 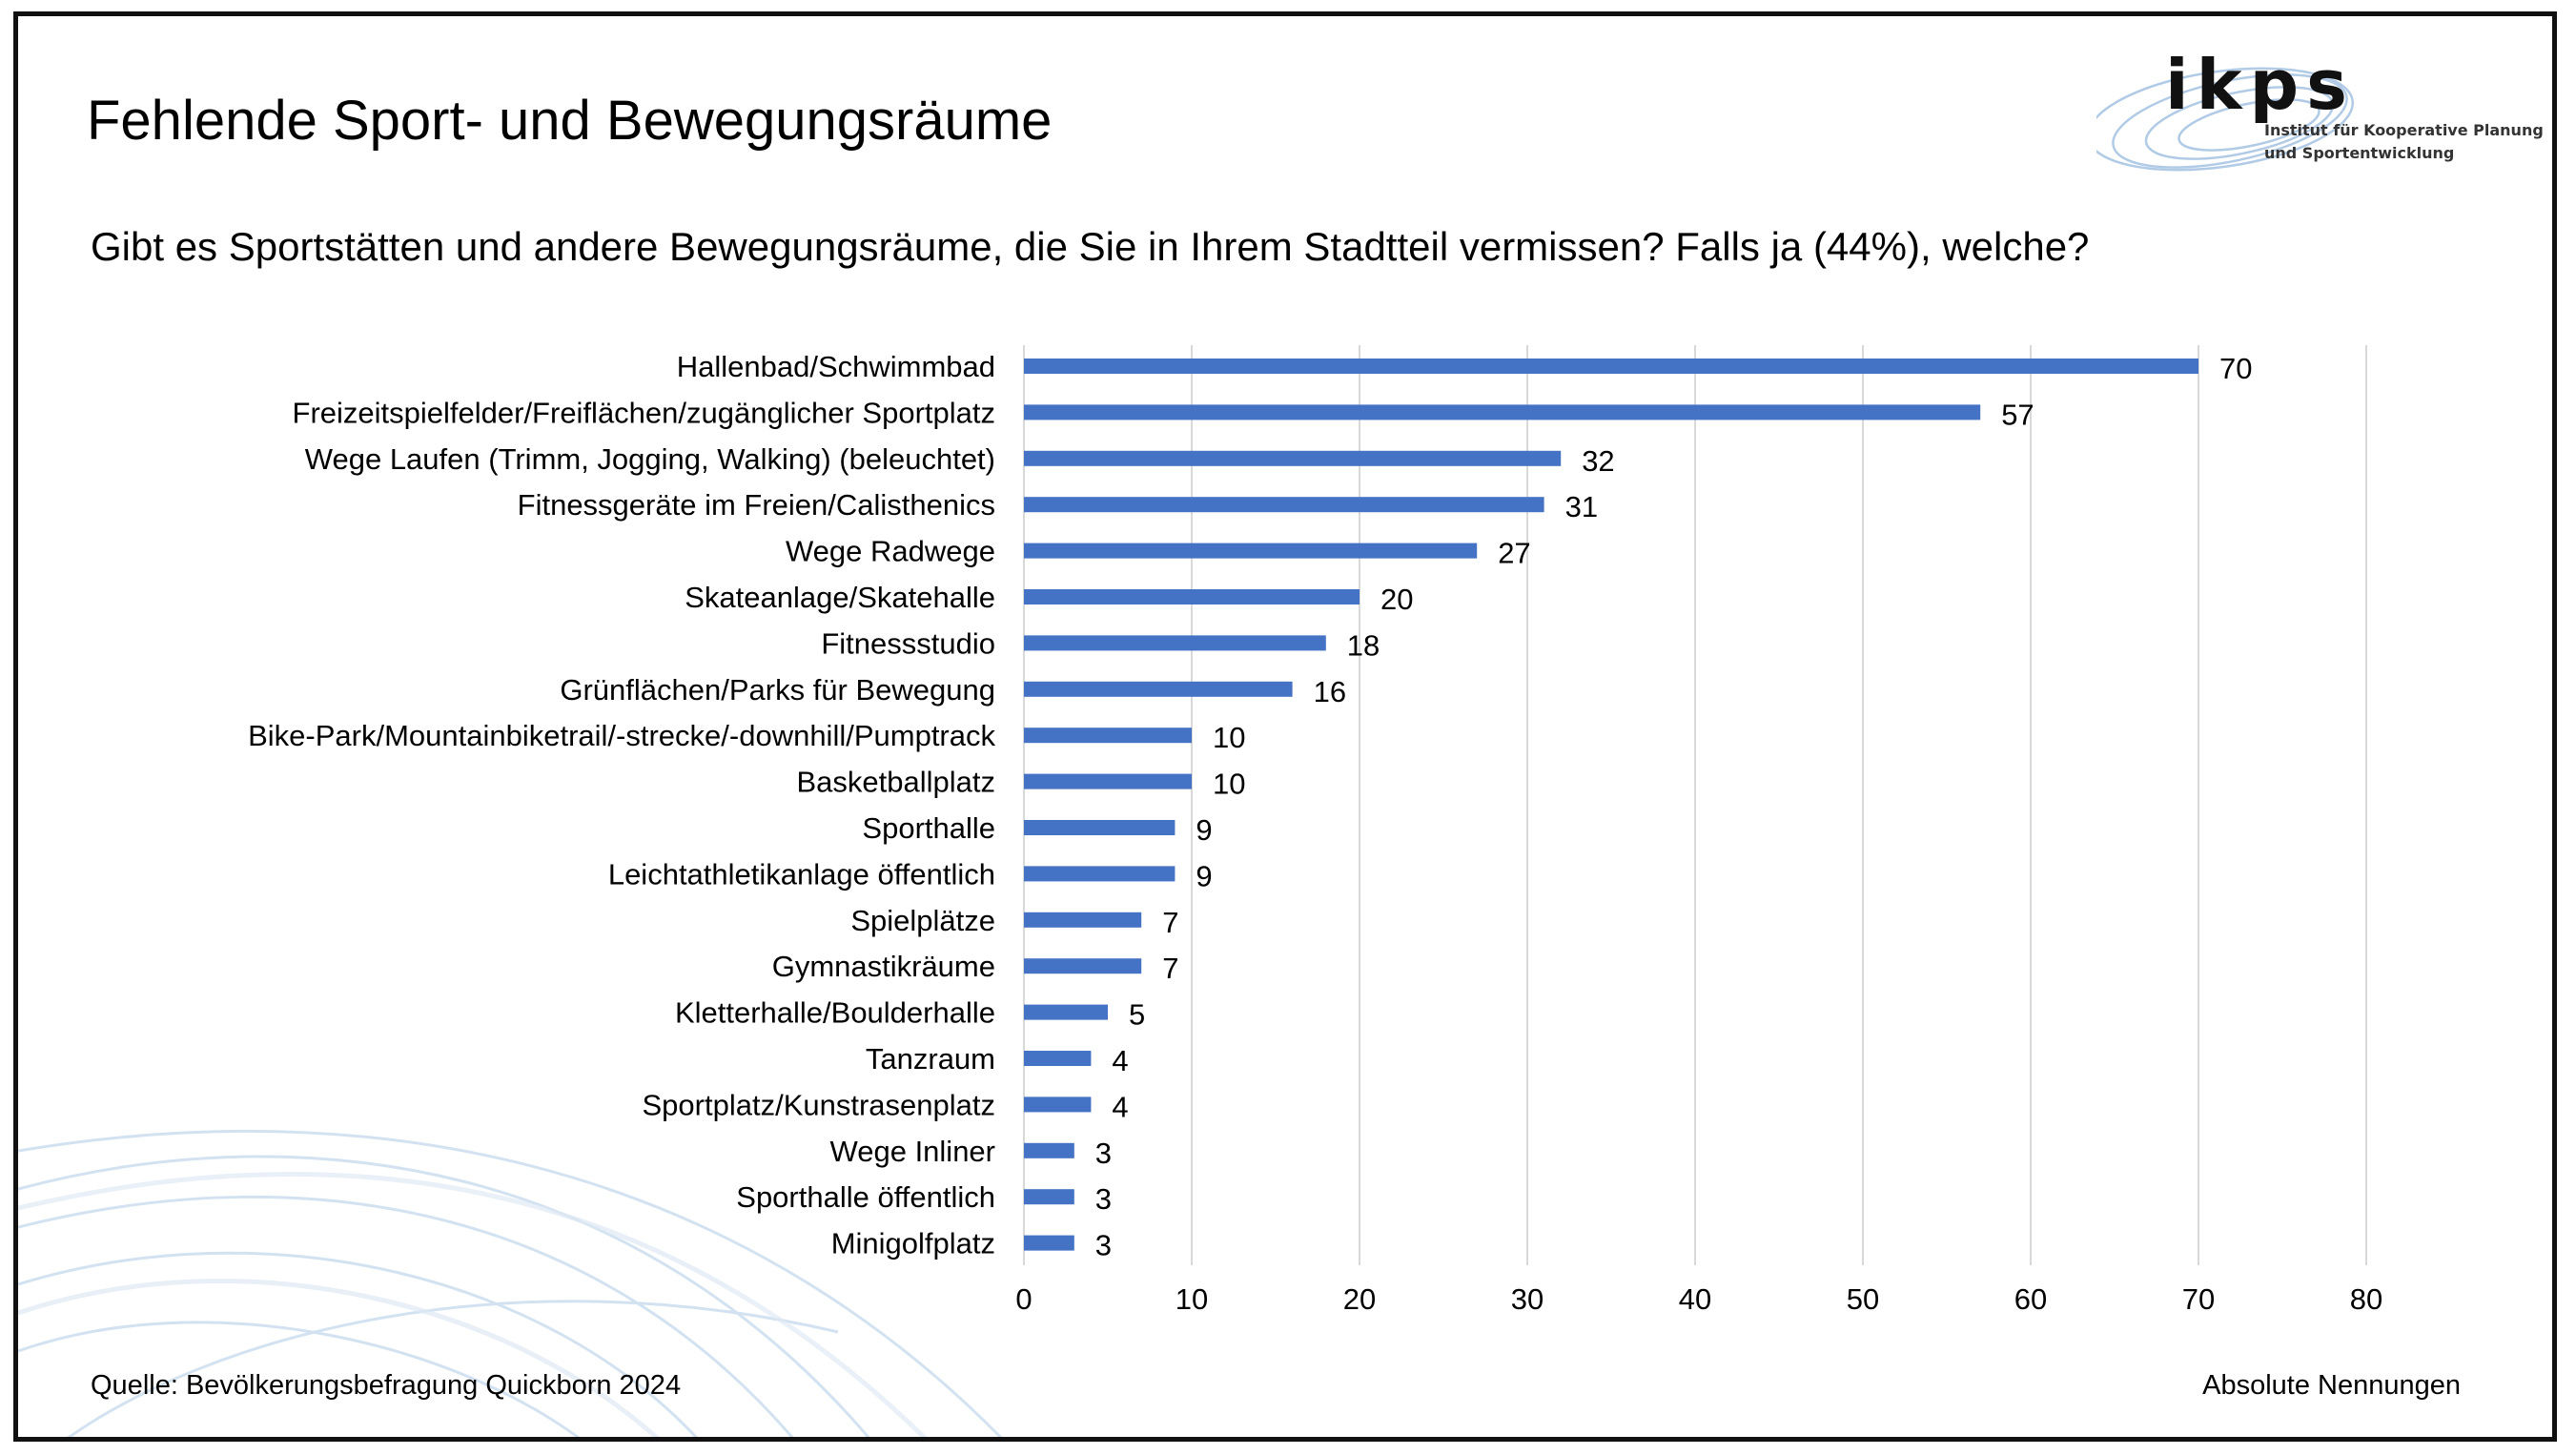 What do you see at coordinates (835, 1013) in the screenshot?
I see `category-label: Kletterhalle/Boulderhalle` at bounding box center [835, 1013].